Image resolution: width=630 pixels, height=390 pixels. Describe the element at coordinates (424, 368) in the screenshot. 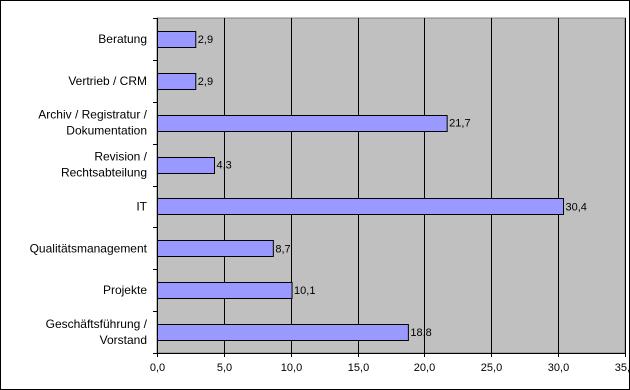

I see `x-tick-label: 20,0` at that location.